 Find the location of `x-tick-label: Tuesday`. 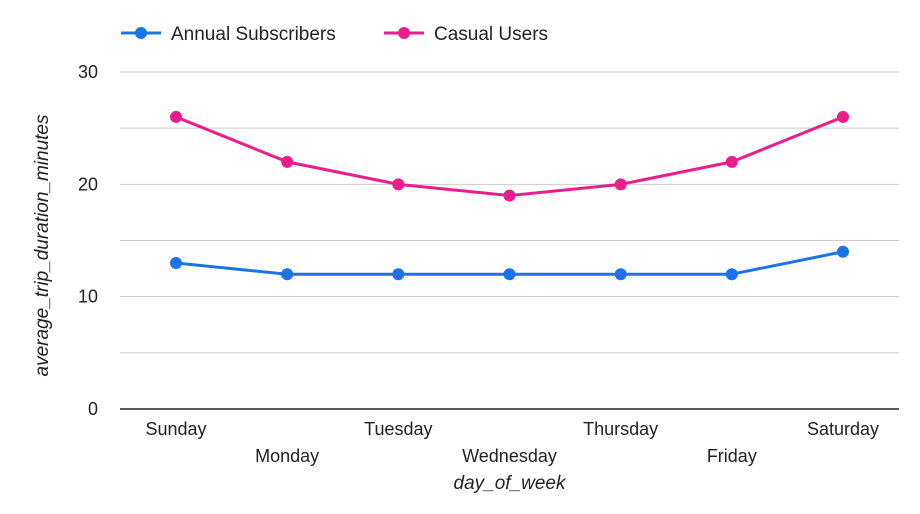

x-tick-label: Tuesday is located at coordinates (398, 429).